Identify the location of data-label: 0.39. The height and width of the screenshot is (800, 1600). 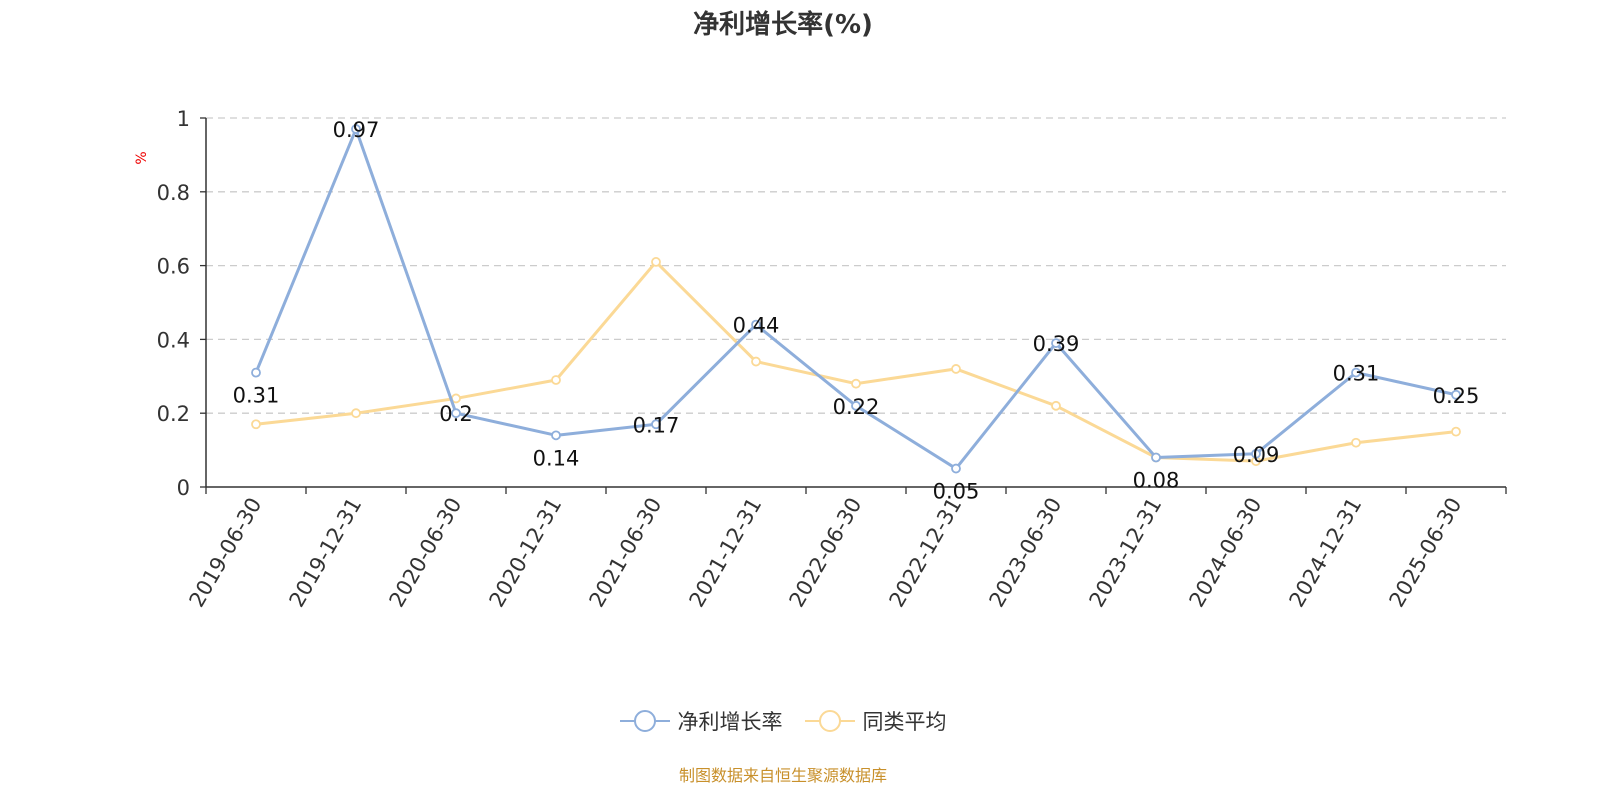
(1056, 344).